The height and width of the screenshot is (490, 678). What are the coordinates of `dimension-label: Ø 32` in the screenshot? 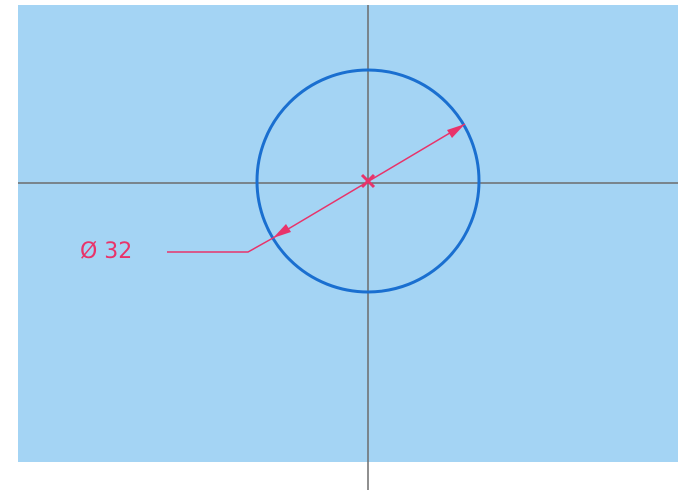 It's located at (106, 251).